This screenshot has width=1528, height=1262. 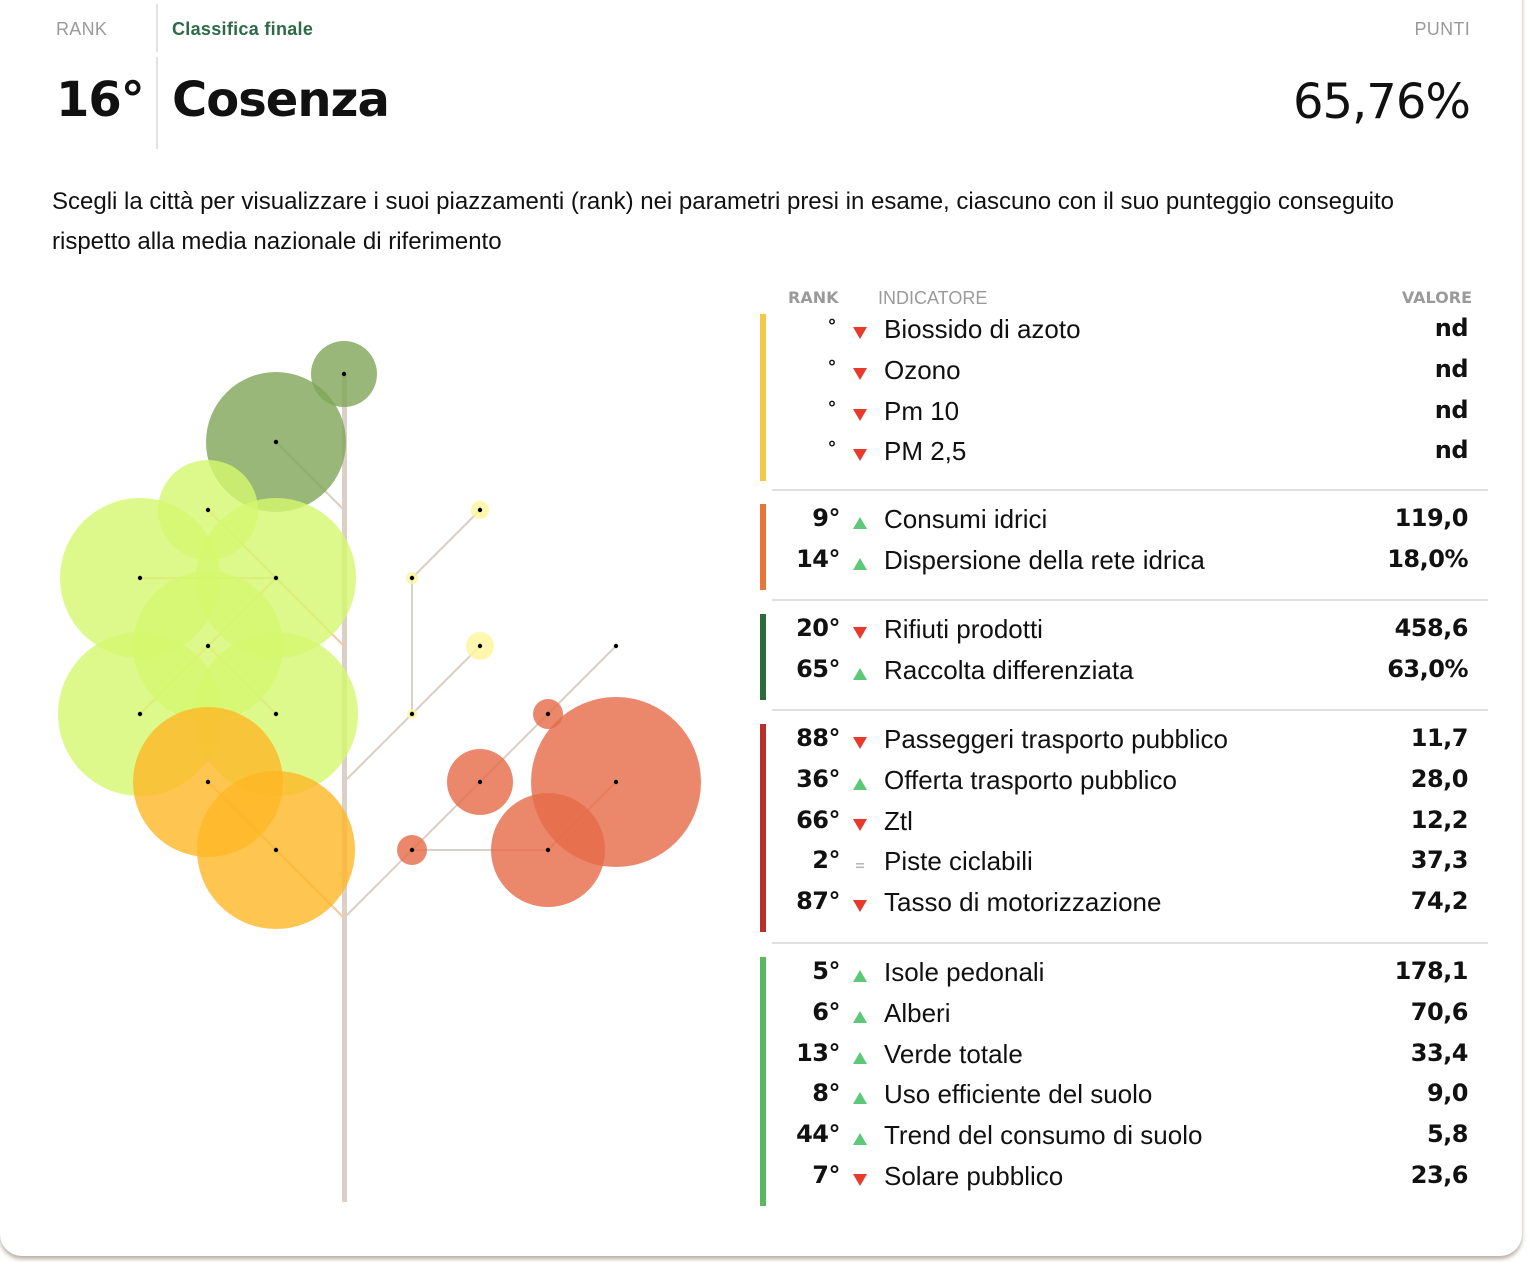 I want to click on trend-equal-icon, so click(x=860, y=866).